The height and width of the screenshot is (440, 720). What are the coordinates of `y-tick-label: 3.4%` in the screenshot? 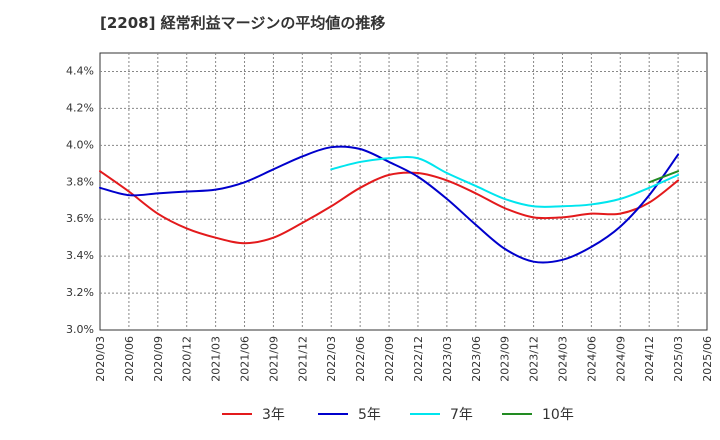 It's located at (80, 255).